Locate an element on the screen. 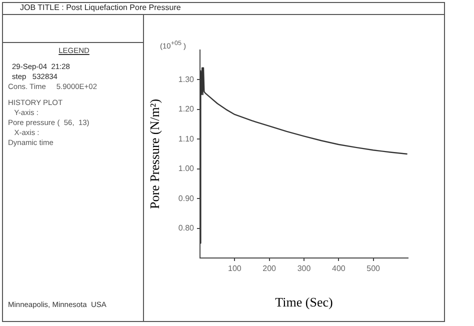 The height and width of the screenshot is (326, 474). x-tick-label: 400 is located at coordinates (339, 269).